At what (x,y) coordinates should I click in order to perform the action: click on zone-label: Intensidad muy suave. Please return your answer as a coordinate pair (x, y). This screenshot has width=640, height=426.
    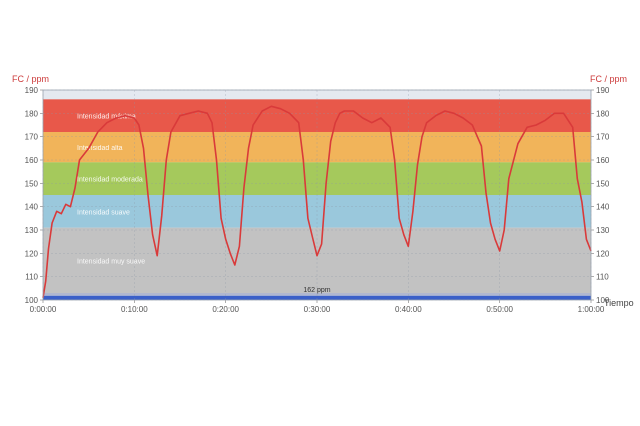
    Looking at the image, I should click on (111, 261).